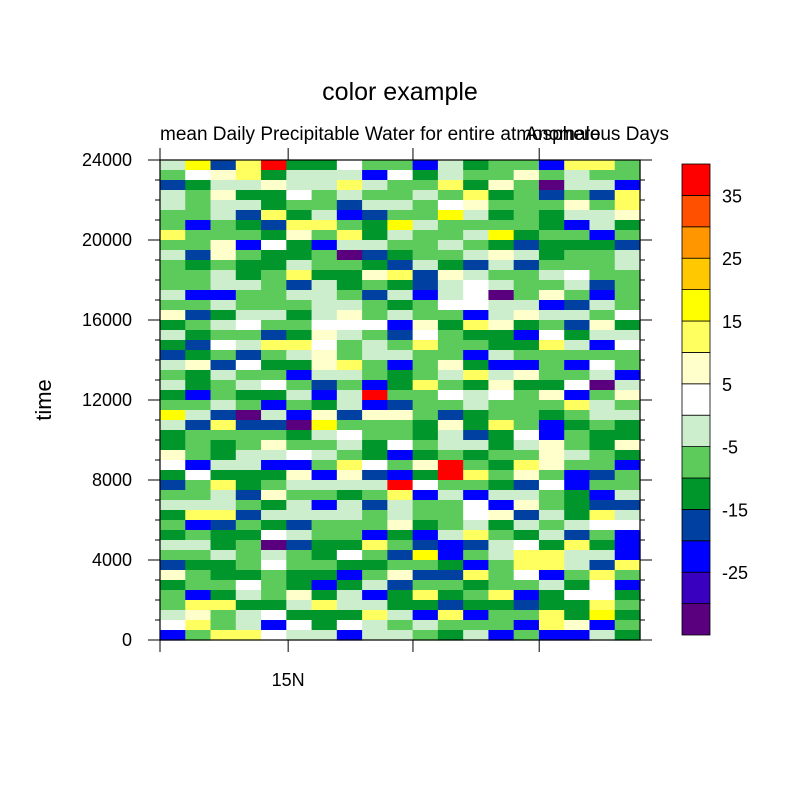 This screenshot has height=800, width=800. Describe the element at coordinates (43, 400) in the screenshot. I see `y-axis-label: time` at that location.